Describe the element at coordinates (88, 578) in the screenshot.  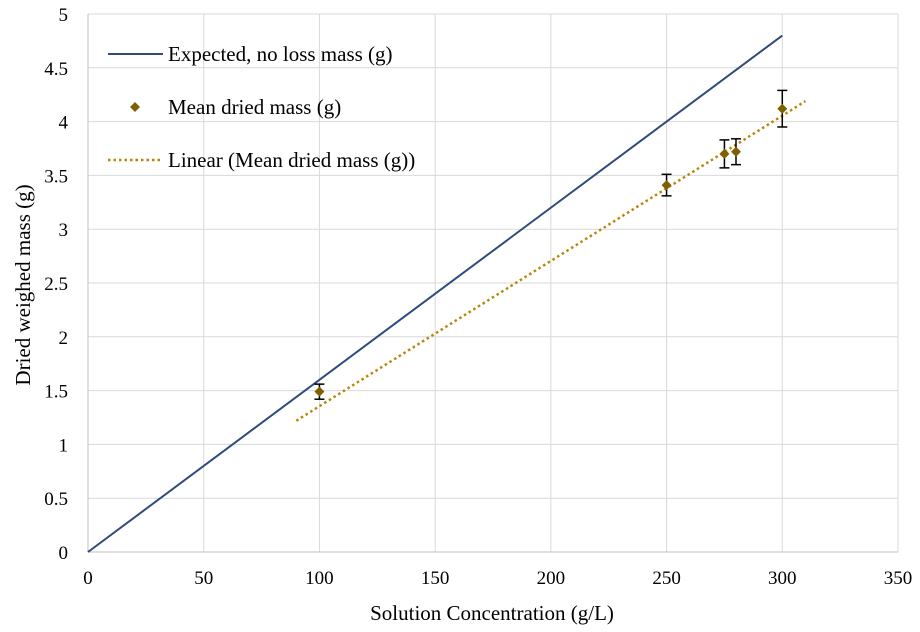
I see `x-tick-label: 0` at that location.